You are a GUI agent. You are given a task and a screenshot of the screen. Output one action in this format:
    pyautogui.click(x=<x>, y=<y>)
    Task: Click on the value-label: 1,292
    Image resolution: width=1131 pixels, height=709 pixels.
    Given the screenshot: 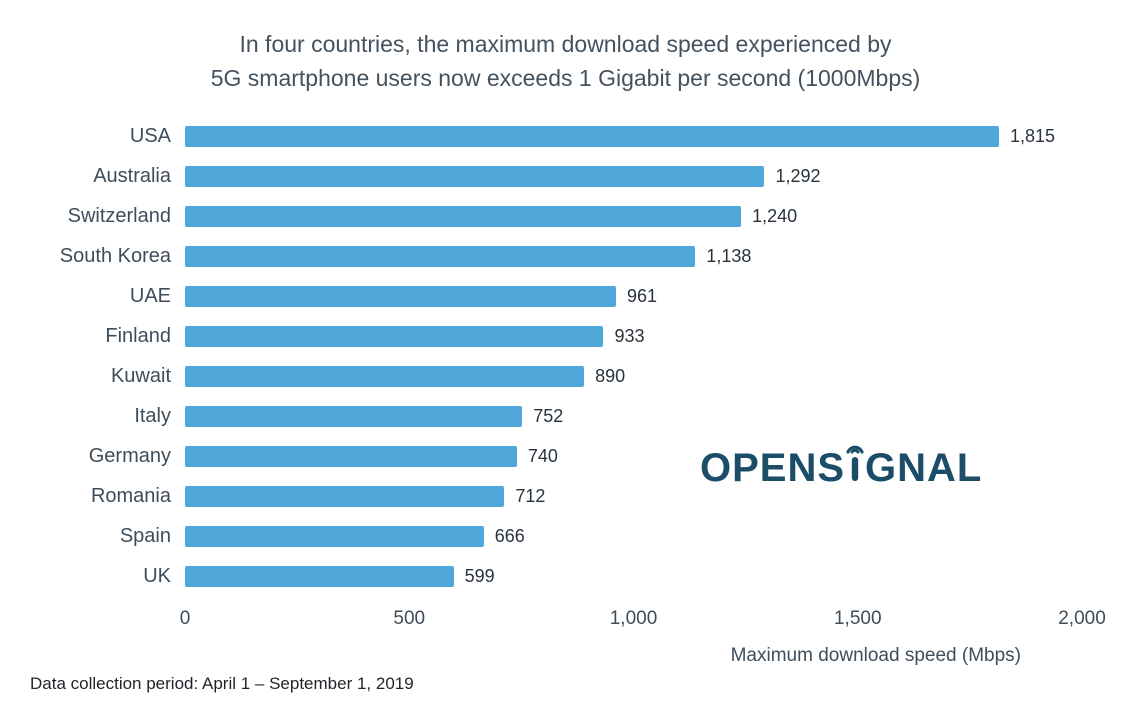 What is the action you would take?
    pyautogui.click(x=798, y=175)
    